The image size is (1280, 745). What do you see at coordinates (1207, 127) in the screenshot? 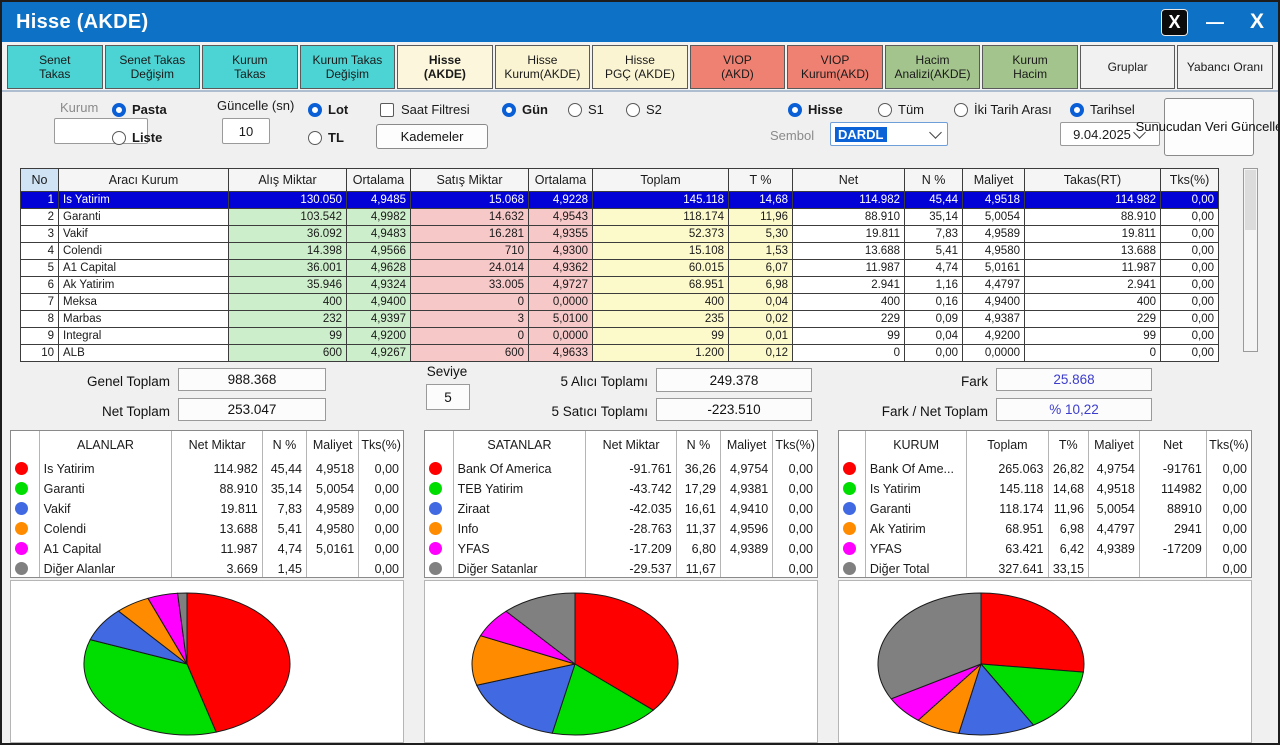
I see `sunucudan-veri-guncelle-button: Sunucudan Veri Güncelle` at bounding box center [1207, 127].